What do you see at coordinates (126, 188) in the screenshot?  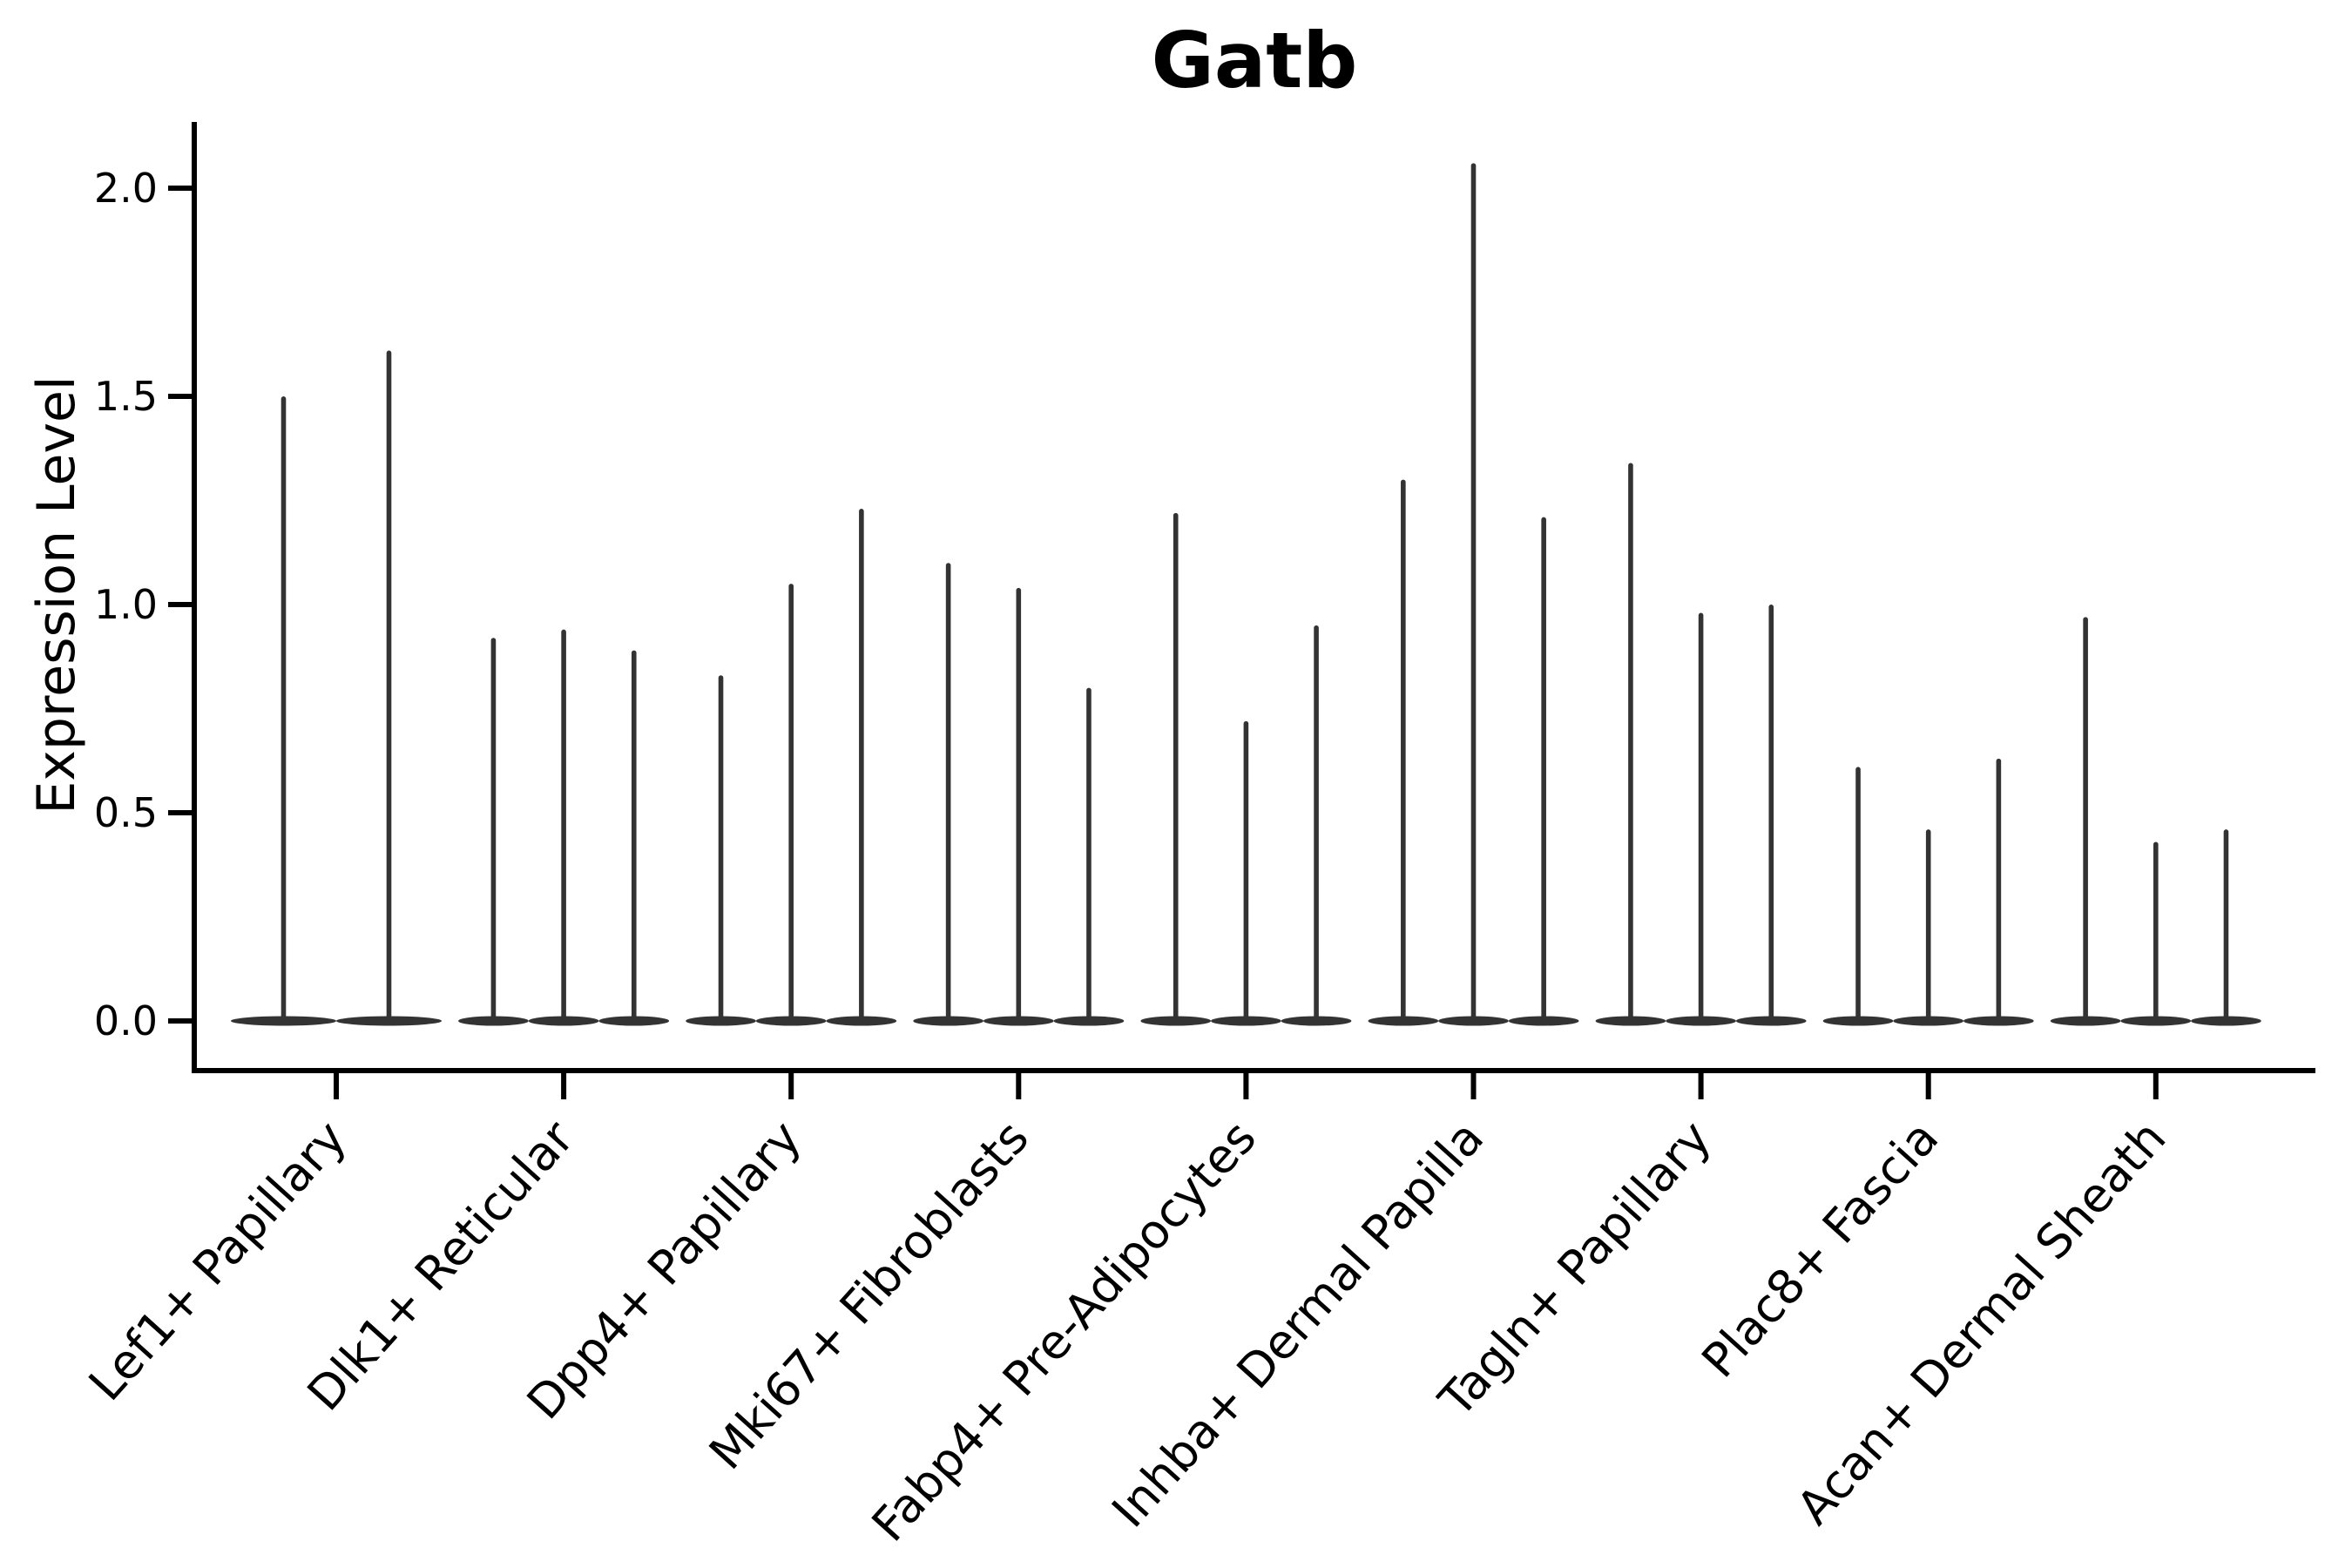 I see `y-tick-label: 2.0` at bounding box center [126, 188].